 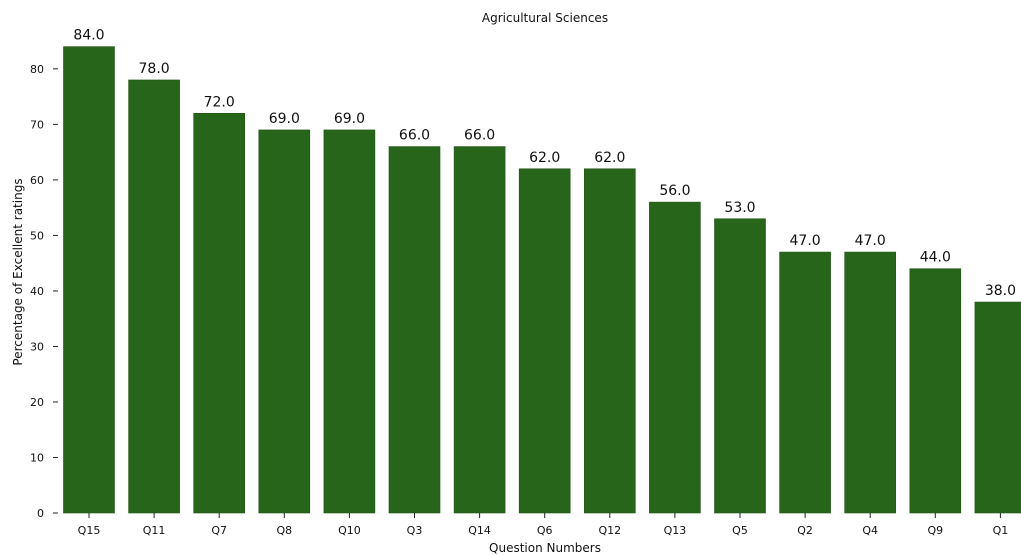 I want to click on bar-q13, so click(x=675, y=357).